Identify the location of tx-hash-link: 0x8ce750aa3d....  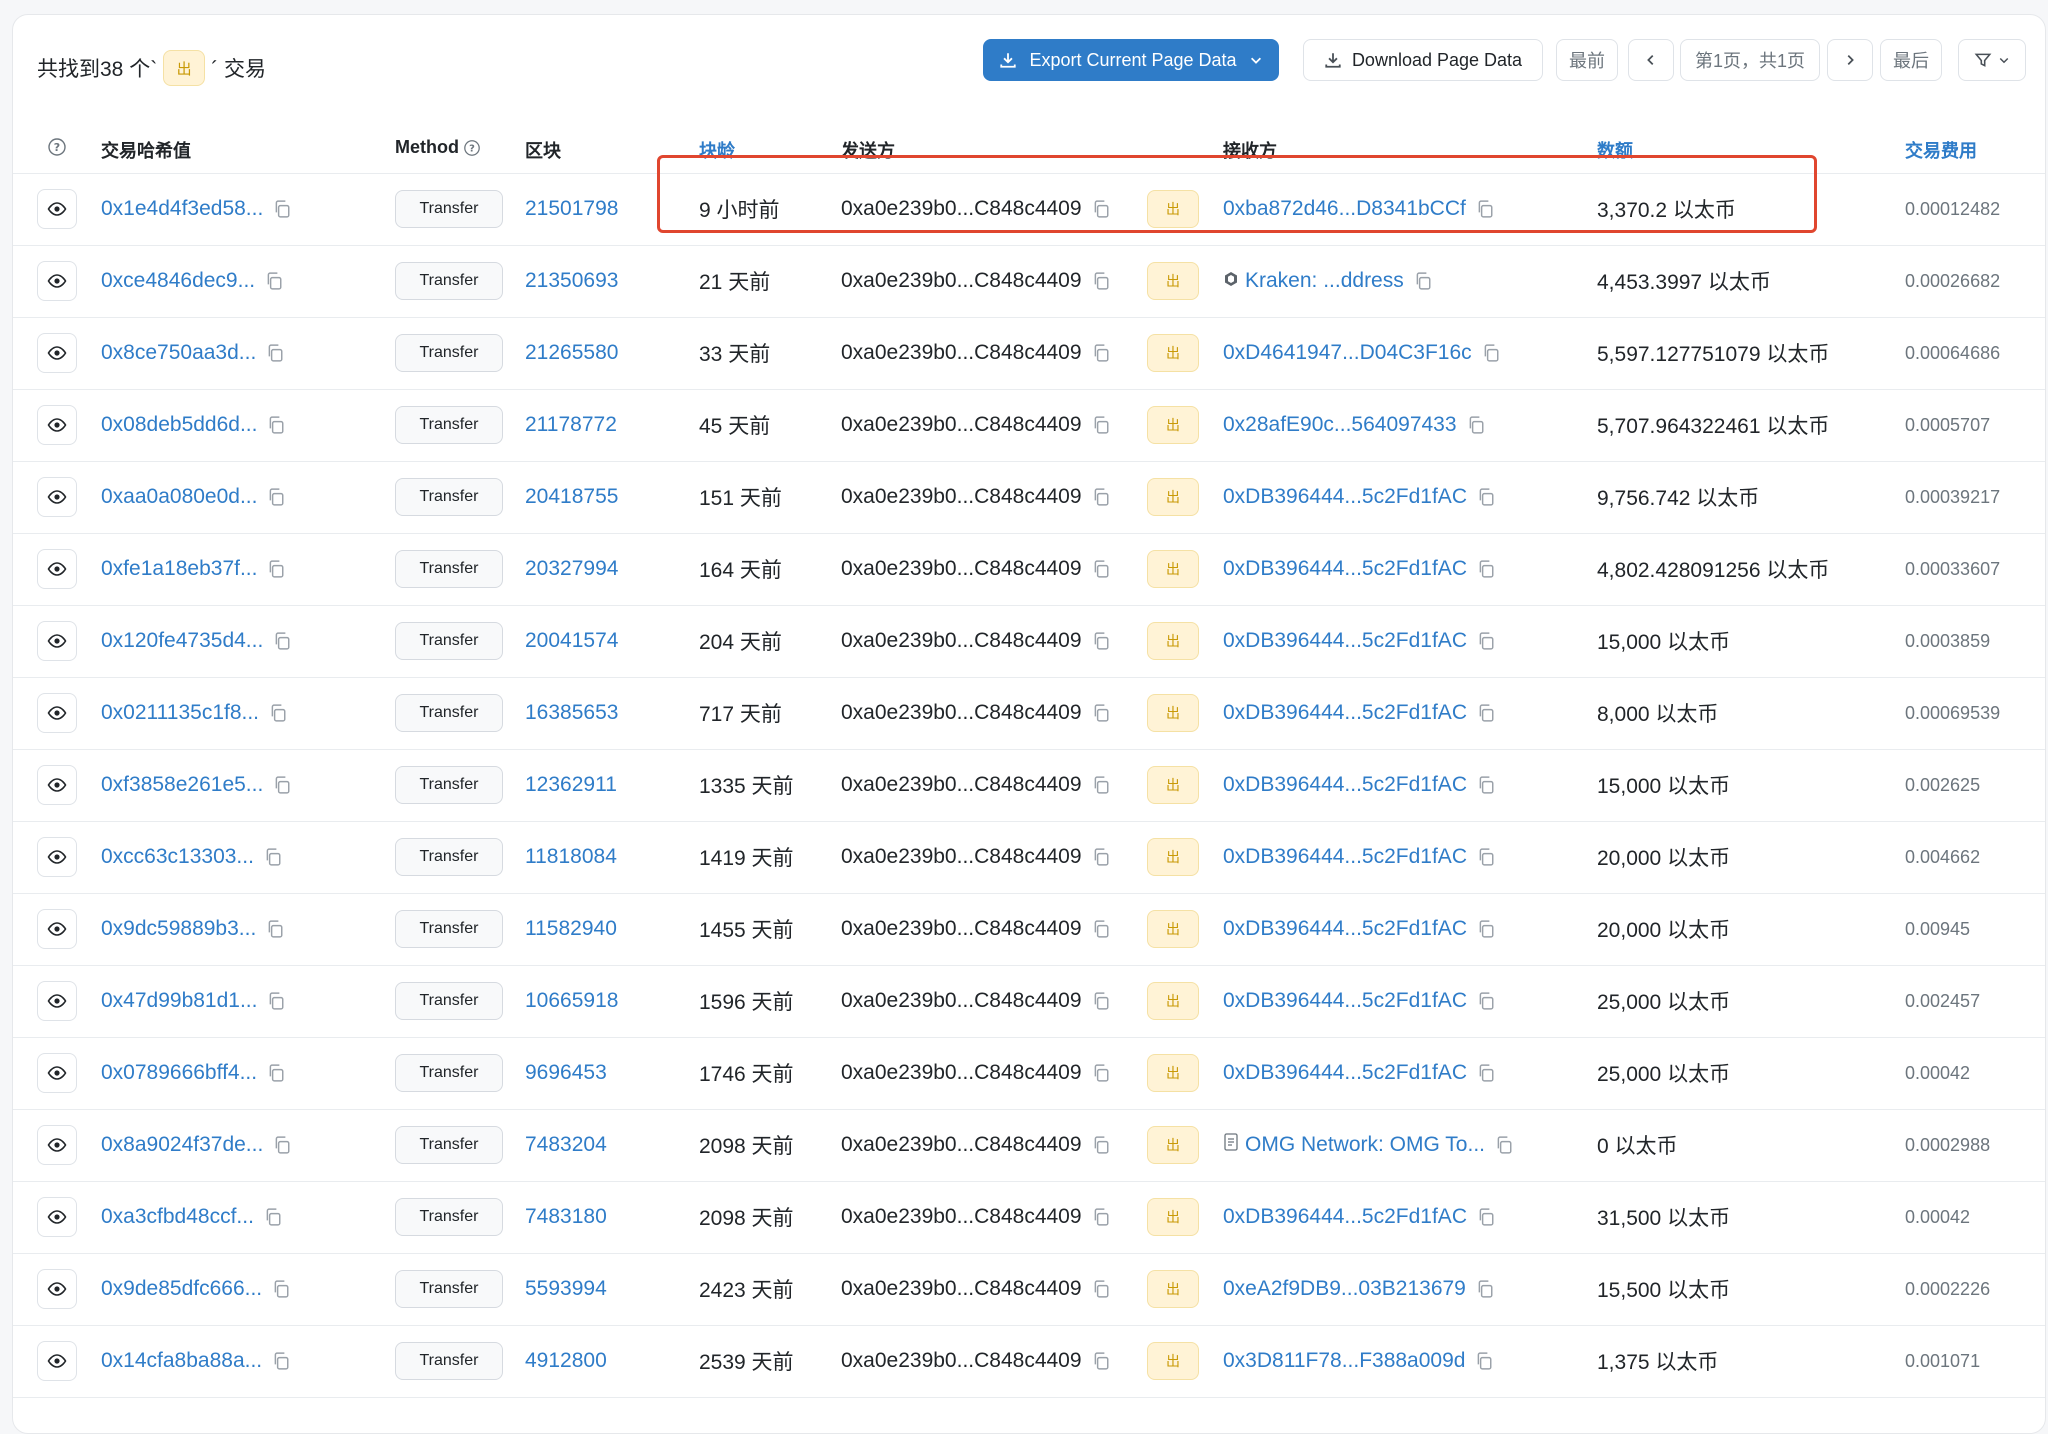
(179, 352).